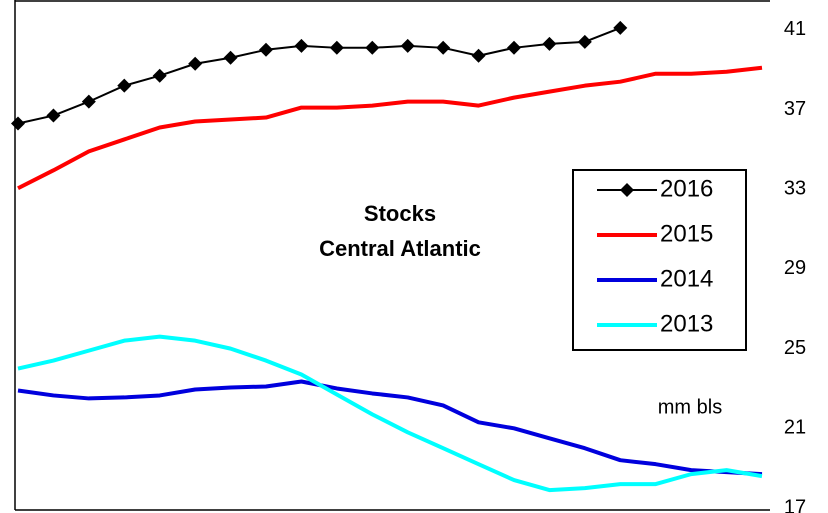 This screenshot has width=828, height=513. Describe the element at coordinates (795, 348) in the screenshot. I see `y-tick-label: 25` at that location.